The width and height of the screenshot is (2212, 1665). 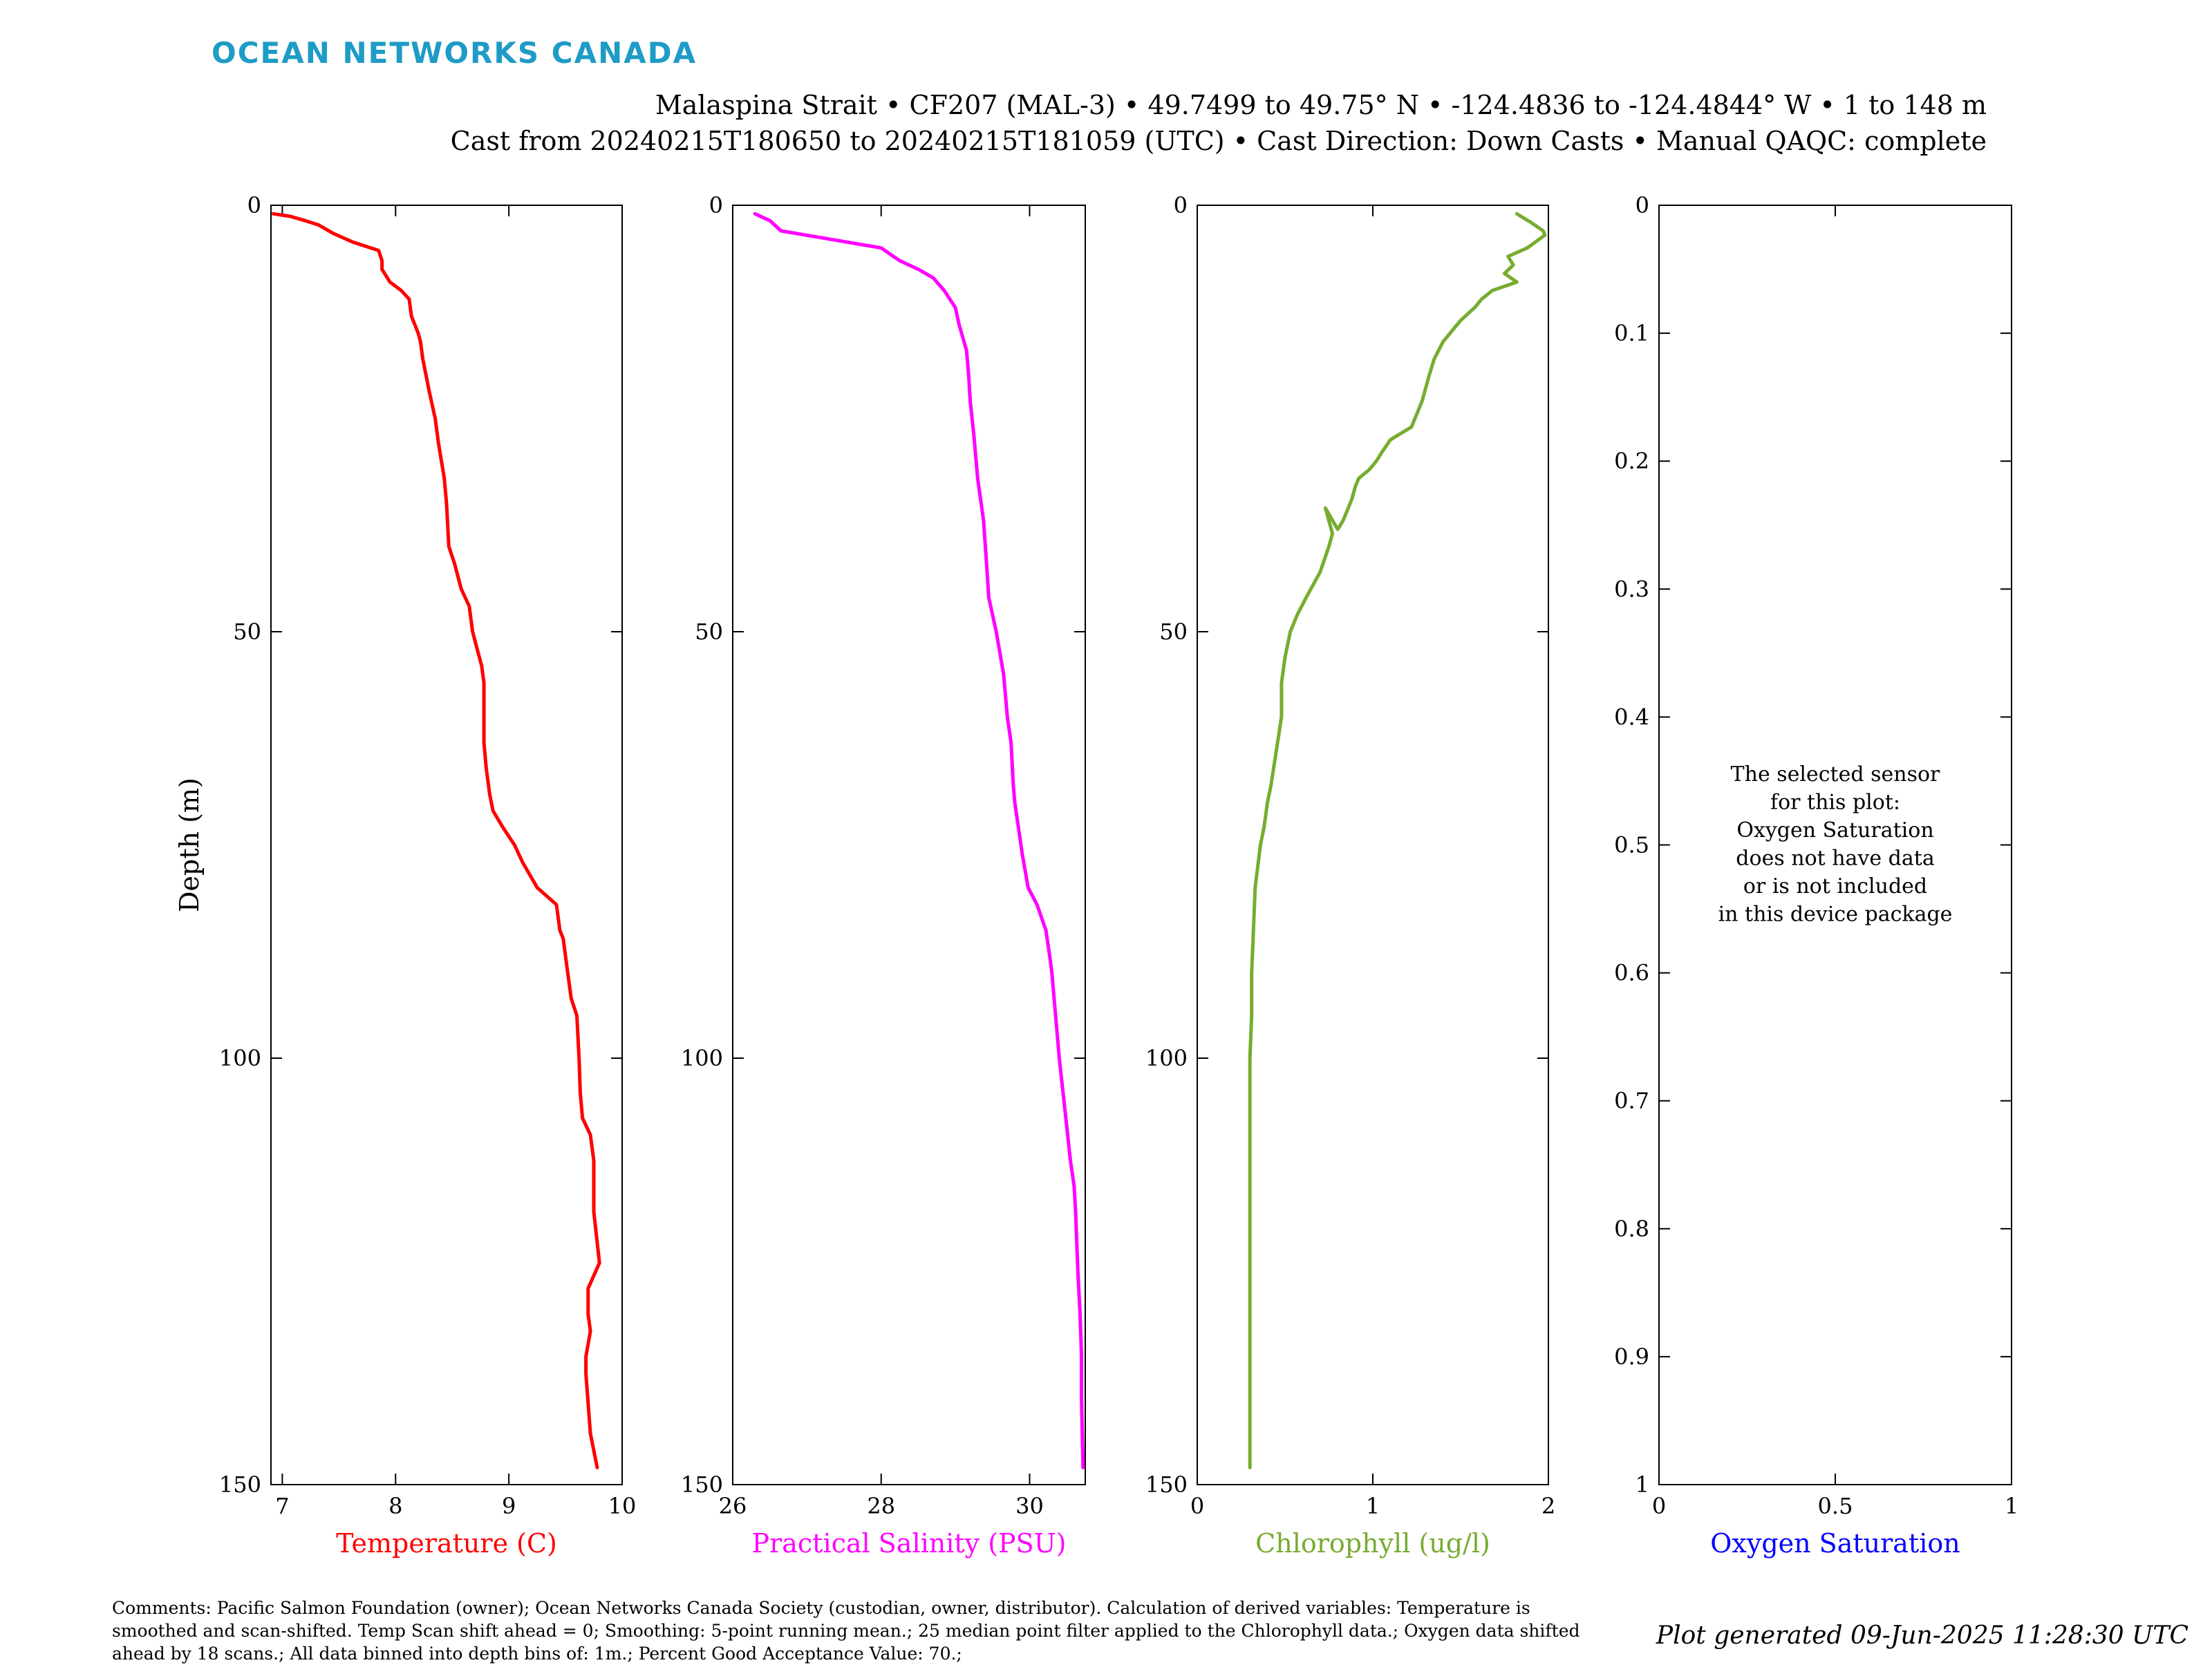 I want to click on y-tick-label: 1, so click(x=1642, y=1484).